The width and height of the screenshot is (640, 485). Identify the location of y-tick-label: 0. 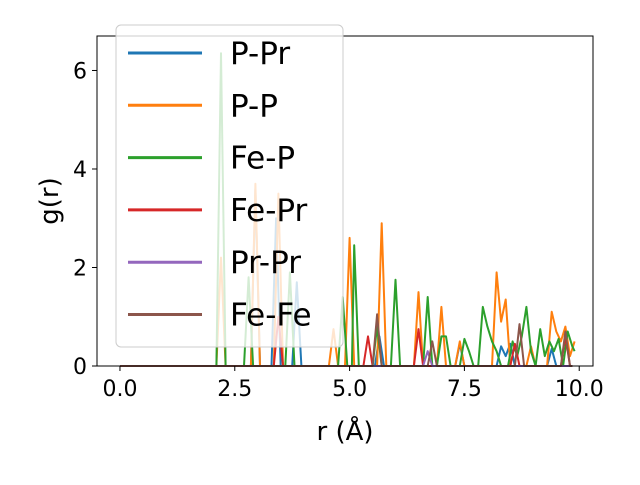
(80, 367).